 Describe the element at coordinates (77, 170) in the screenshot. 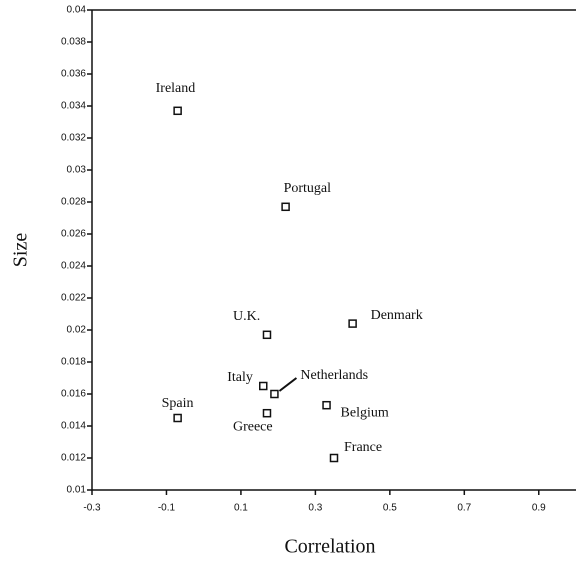

I see `y-tick-label: 0.03` at that location.